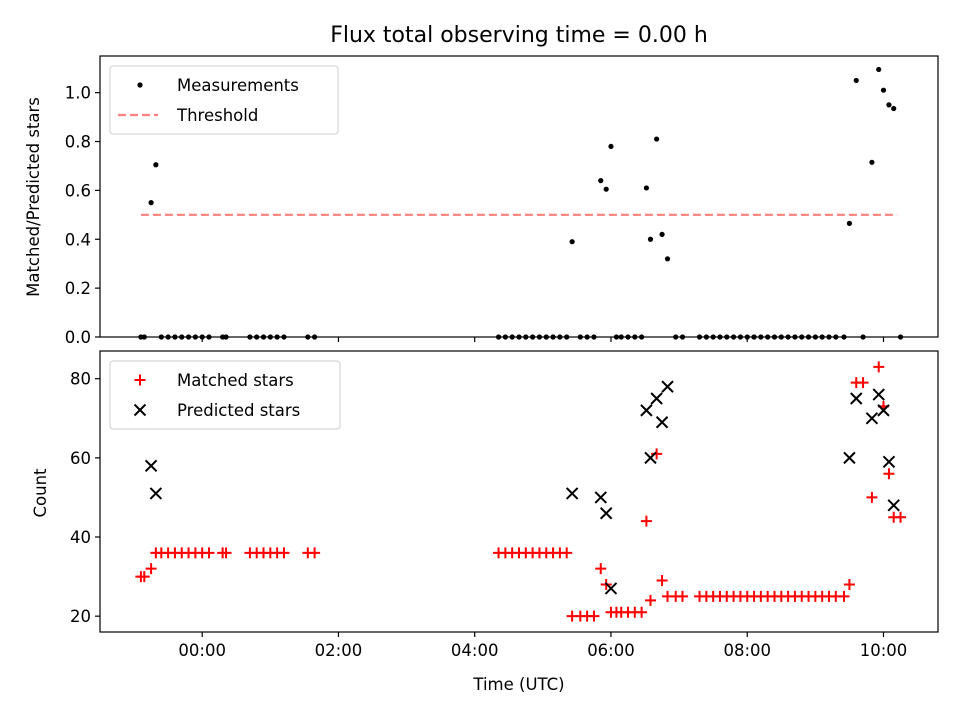  Describe the element at coordinates (78, 239) in the screenshot. I see `y-tick-label: 0.4` at that location.